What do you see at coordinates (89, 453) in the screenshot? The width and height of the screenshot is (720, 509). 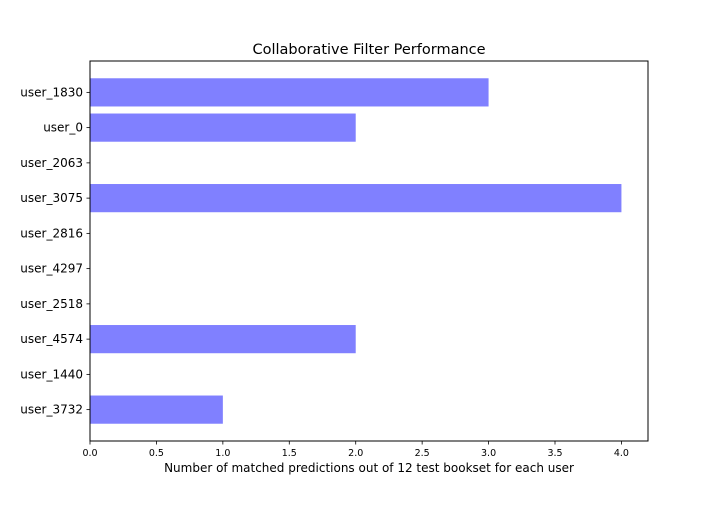 I see `x-tick-label: 0.0` at bounding box center [89, 453].